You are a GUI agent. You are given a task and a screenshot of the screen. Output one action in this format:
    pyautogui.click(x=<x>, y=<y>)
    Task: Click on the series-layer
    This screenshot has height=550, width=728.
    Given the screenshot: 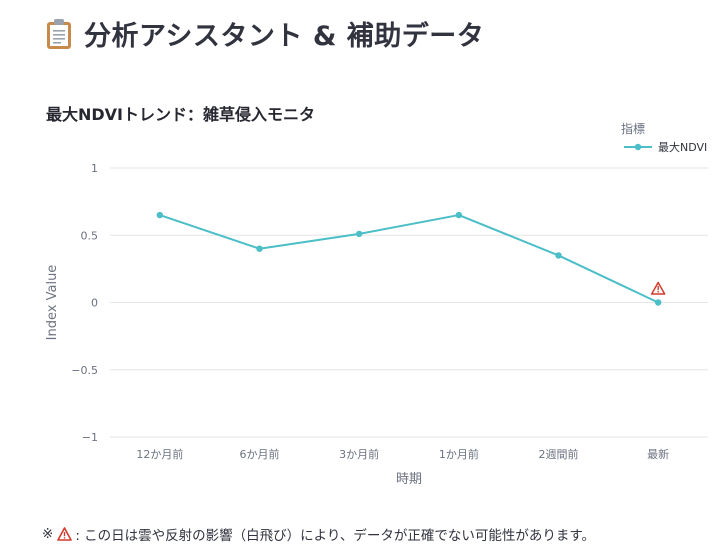 What is the action you would take?
    pyautogui.click(x=409, y=258)
    